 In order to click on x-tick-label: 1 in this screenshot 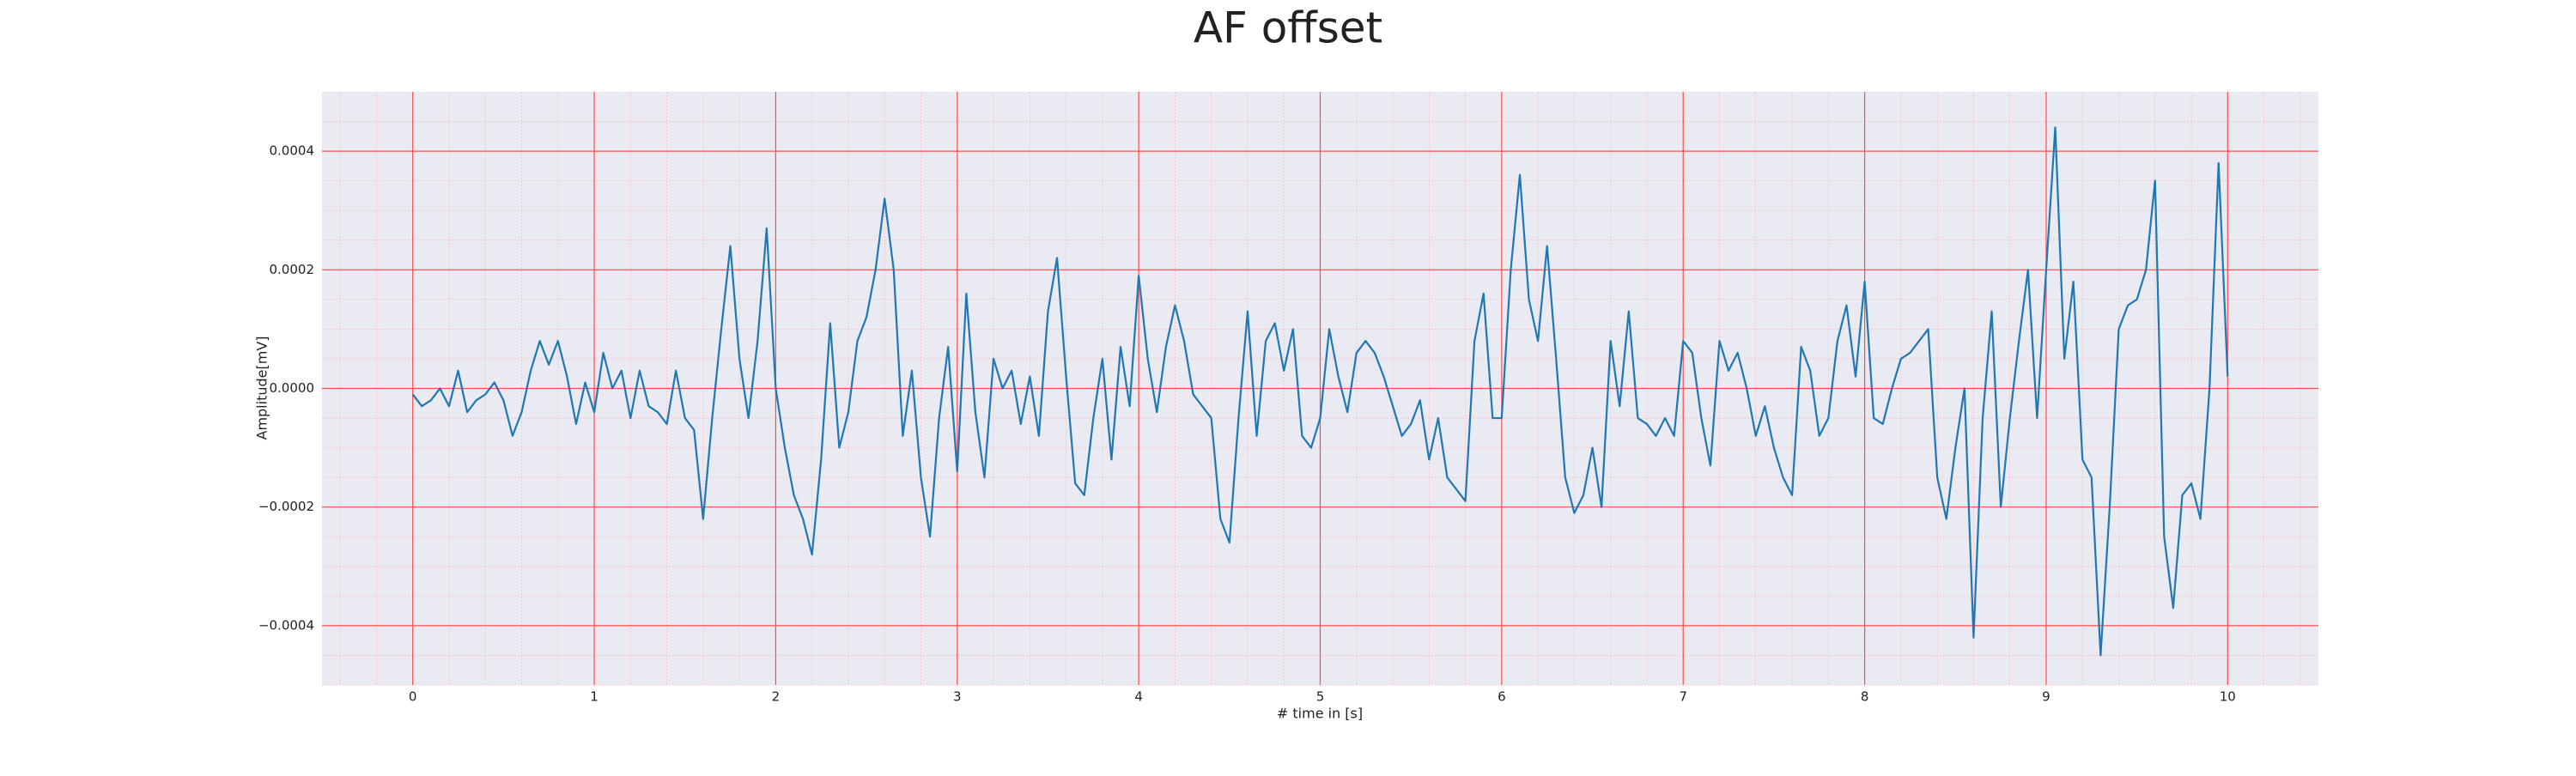, I will do `click(594, 697)`.